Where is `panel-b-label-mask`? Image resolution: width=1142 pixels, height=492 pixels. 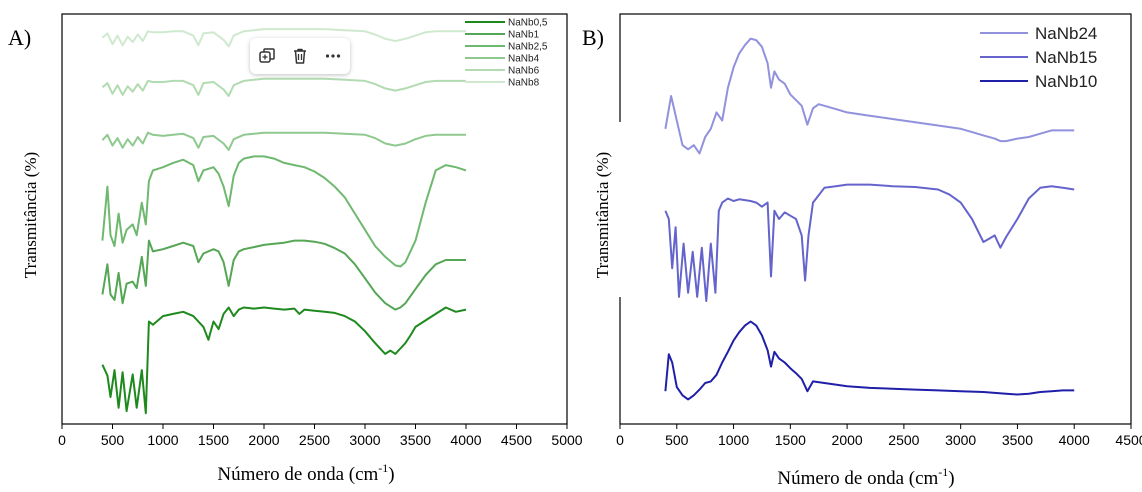
panel-b-label-mask is located at coordinates (610, 209).